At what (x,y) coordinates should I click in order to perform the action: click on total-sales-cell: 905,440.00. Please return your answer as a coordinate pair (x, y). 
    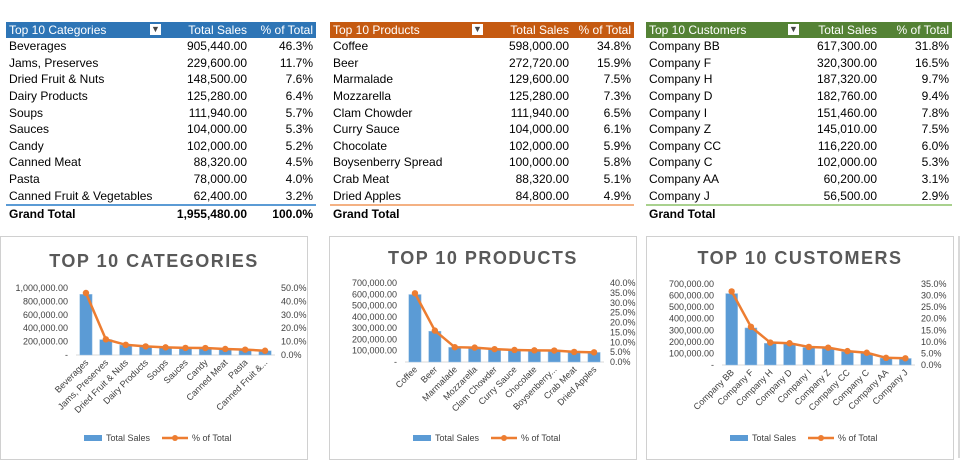
    Looking at the image, I should click on (216, 46).